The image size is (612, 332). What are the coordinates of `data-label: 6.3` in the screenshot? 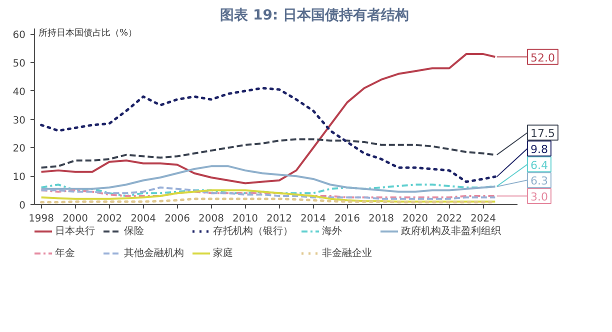 It's located at (539, 181).